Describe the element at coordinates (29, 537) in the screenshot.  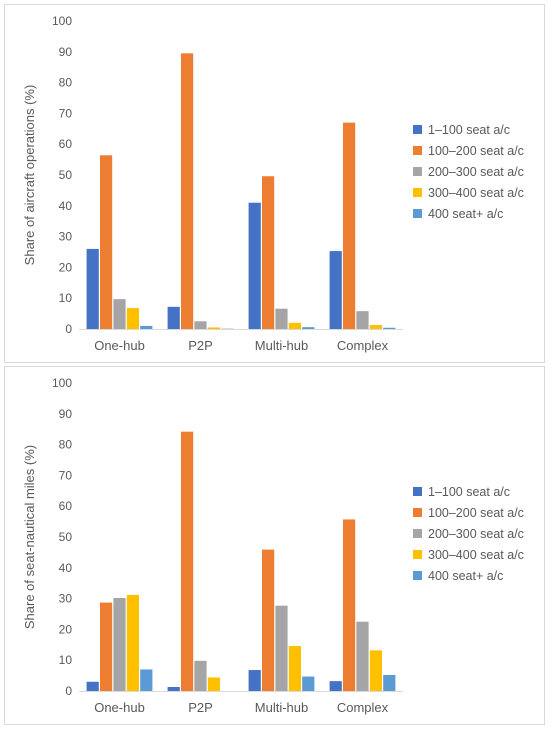
I see `y-axis-label: Share of seat-nautical miles (%)` at that location.